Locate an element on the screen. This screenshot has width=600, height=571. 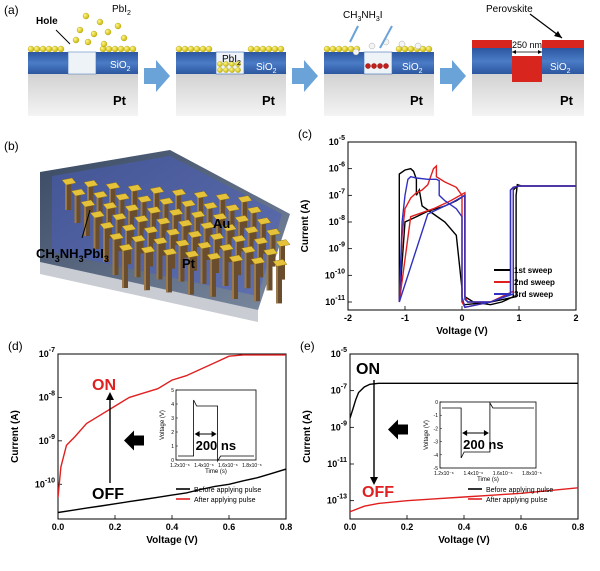
step4-perovskite-fill is located at coordinates (527, 69).